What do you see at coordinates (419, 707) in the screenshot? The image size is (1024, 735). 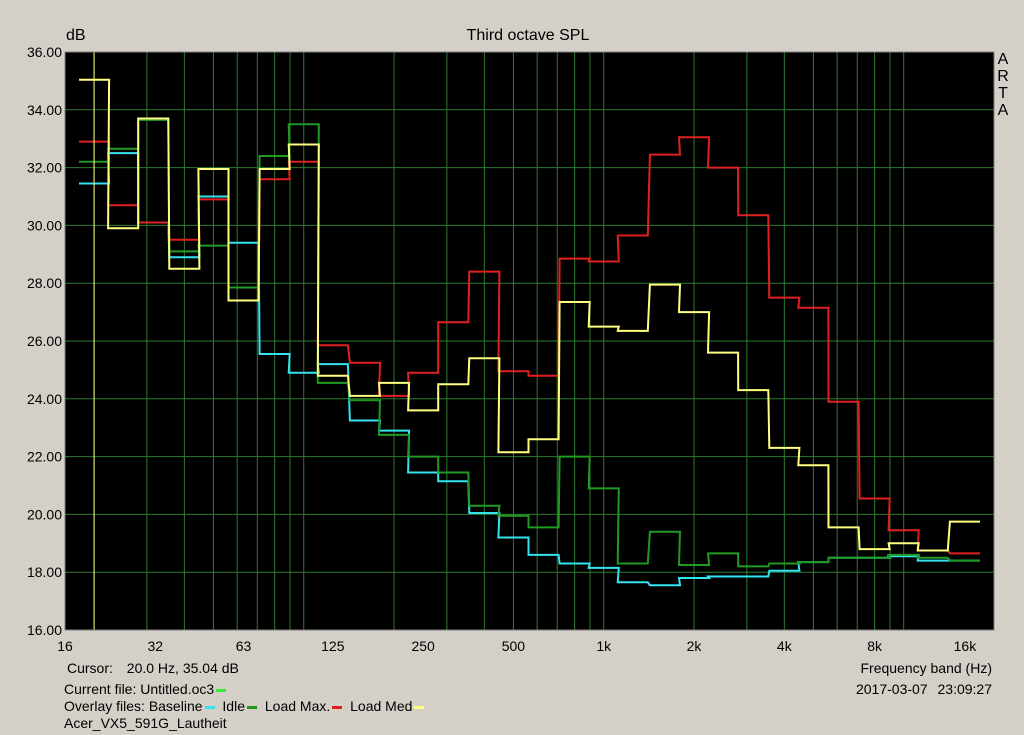 I see `overlay-swatch-load-med` at bounding box center [419, 707].